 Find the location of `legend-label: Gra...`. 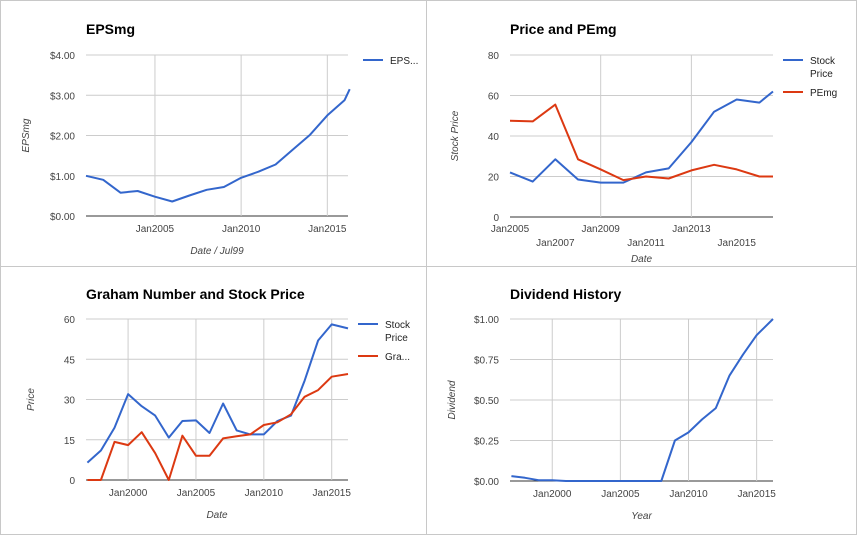

legend-label: Gra... is located at coordinates (397, 357).